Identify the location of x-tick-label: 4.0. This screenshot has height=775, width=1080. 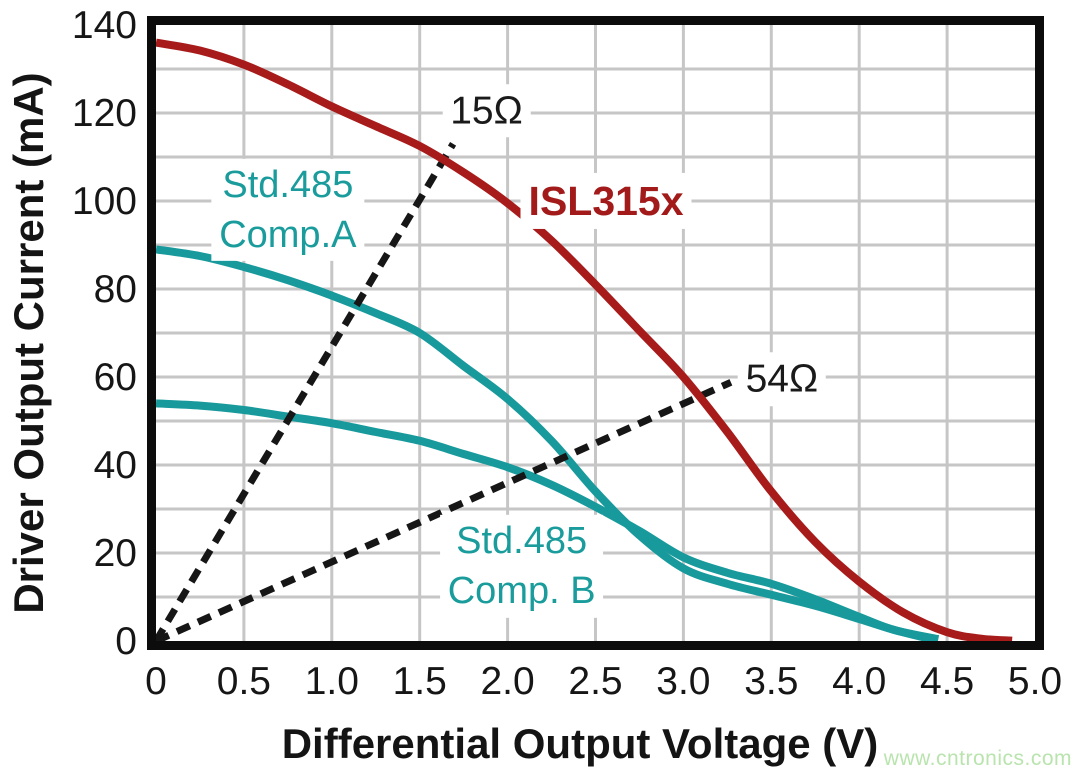
(859, 681).